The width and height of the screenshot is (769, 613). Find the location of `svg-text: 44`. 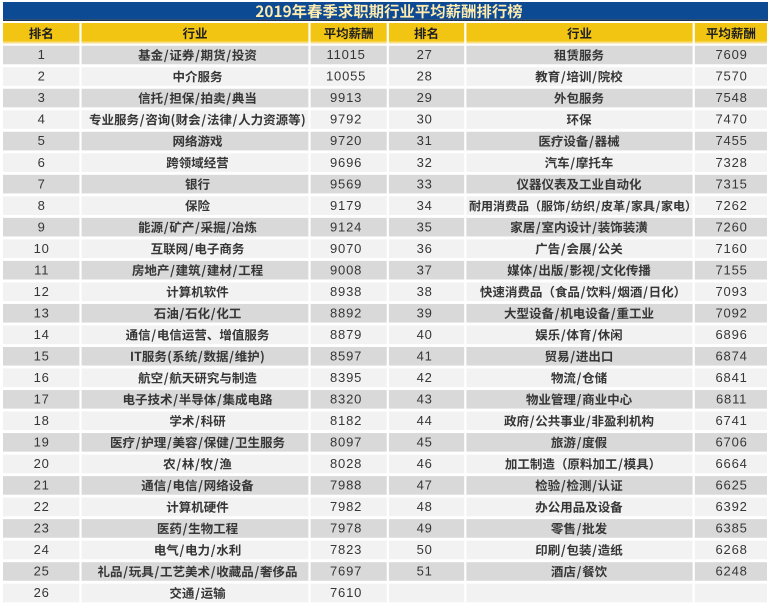

svg-text: 44 is located at coordinates (425, 420).